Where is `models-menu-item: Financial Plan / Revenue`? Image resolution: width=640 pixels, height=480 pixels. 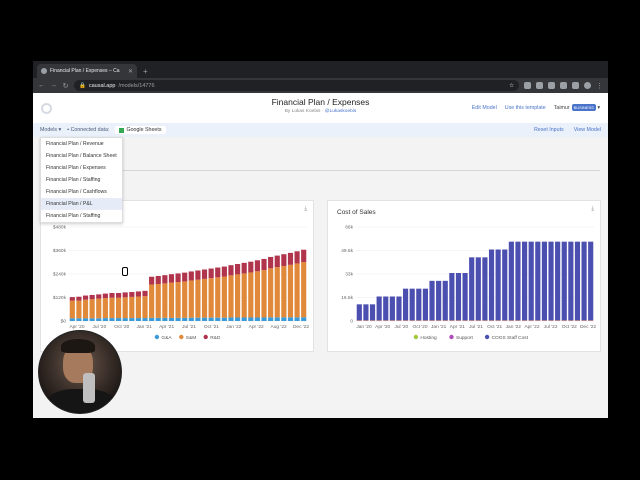
models-menu-item: Financial Plan / Revenue is located at coordinates (75, 144).